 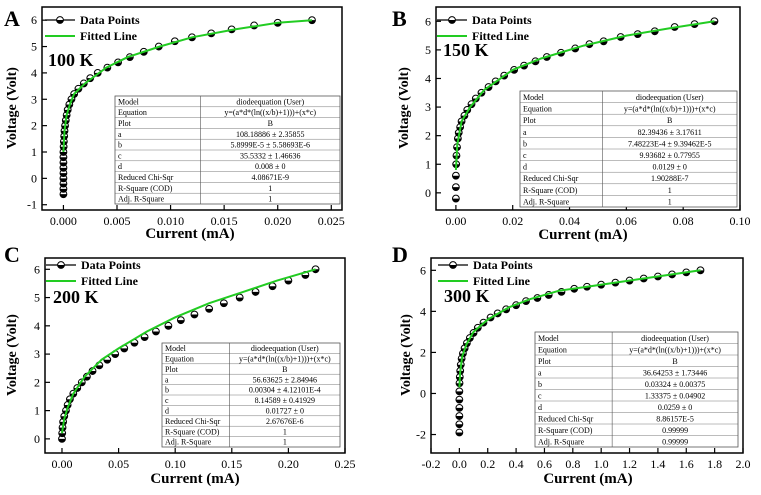 What do you see at coordinates (743, 464) in the screenshot?
I see `x-tick-label: 2.0` at bounding box center [743, 464].